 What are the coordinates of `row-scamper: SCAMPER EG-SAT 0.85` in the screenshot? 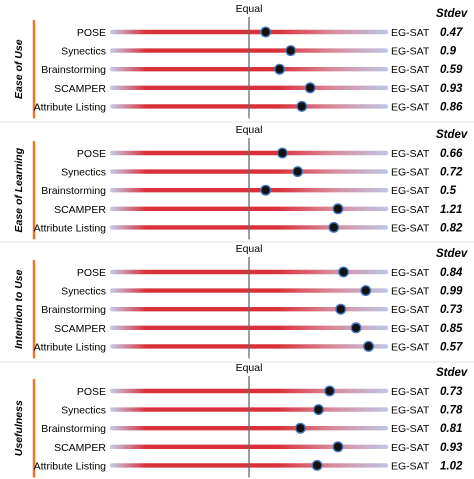 It's located at (258, 329).